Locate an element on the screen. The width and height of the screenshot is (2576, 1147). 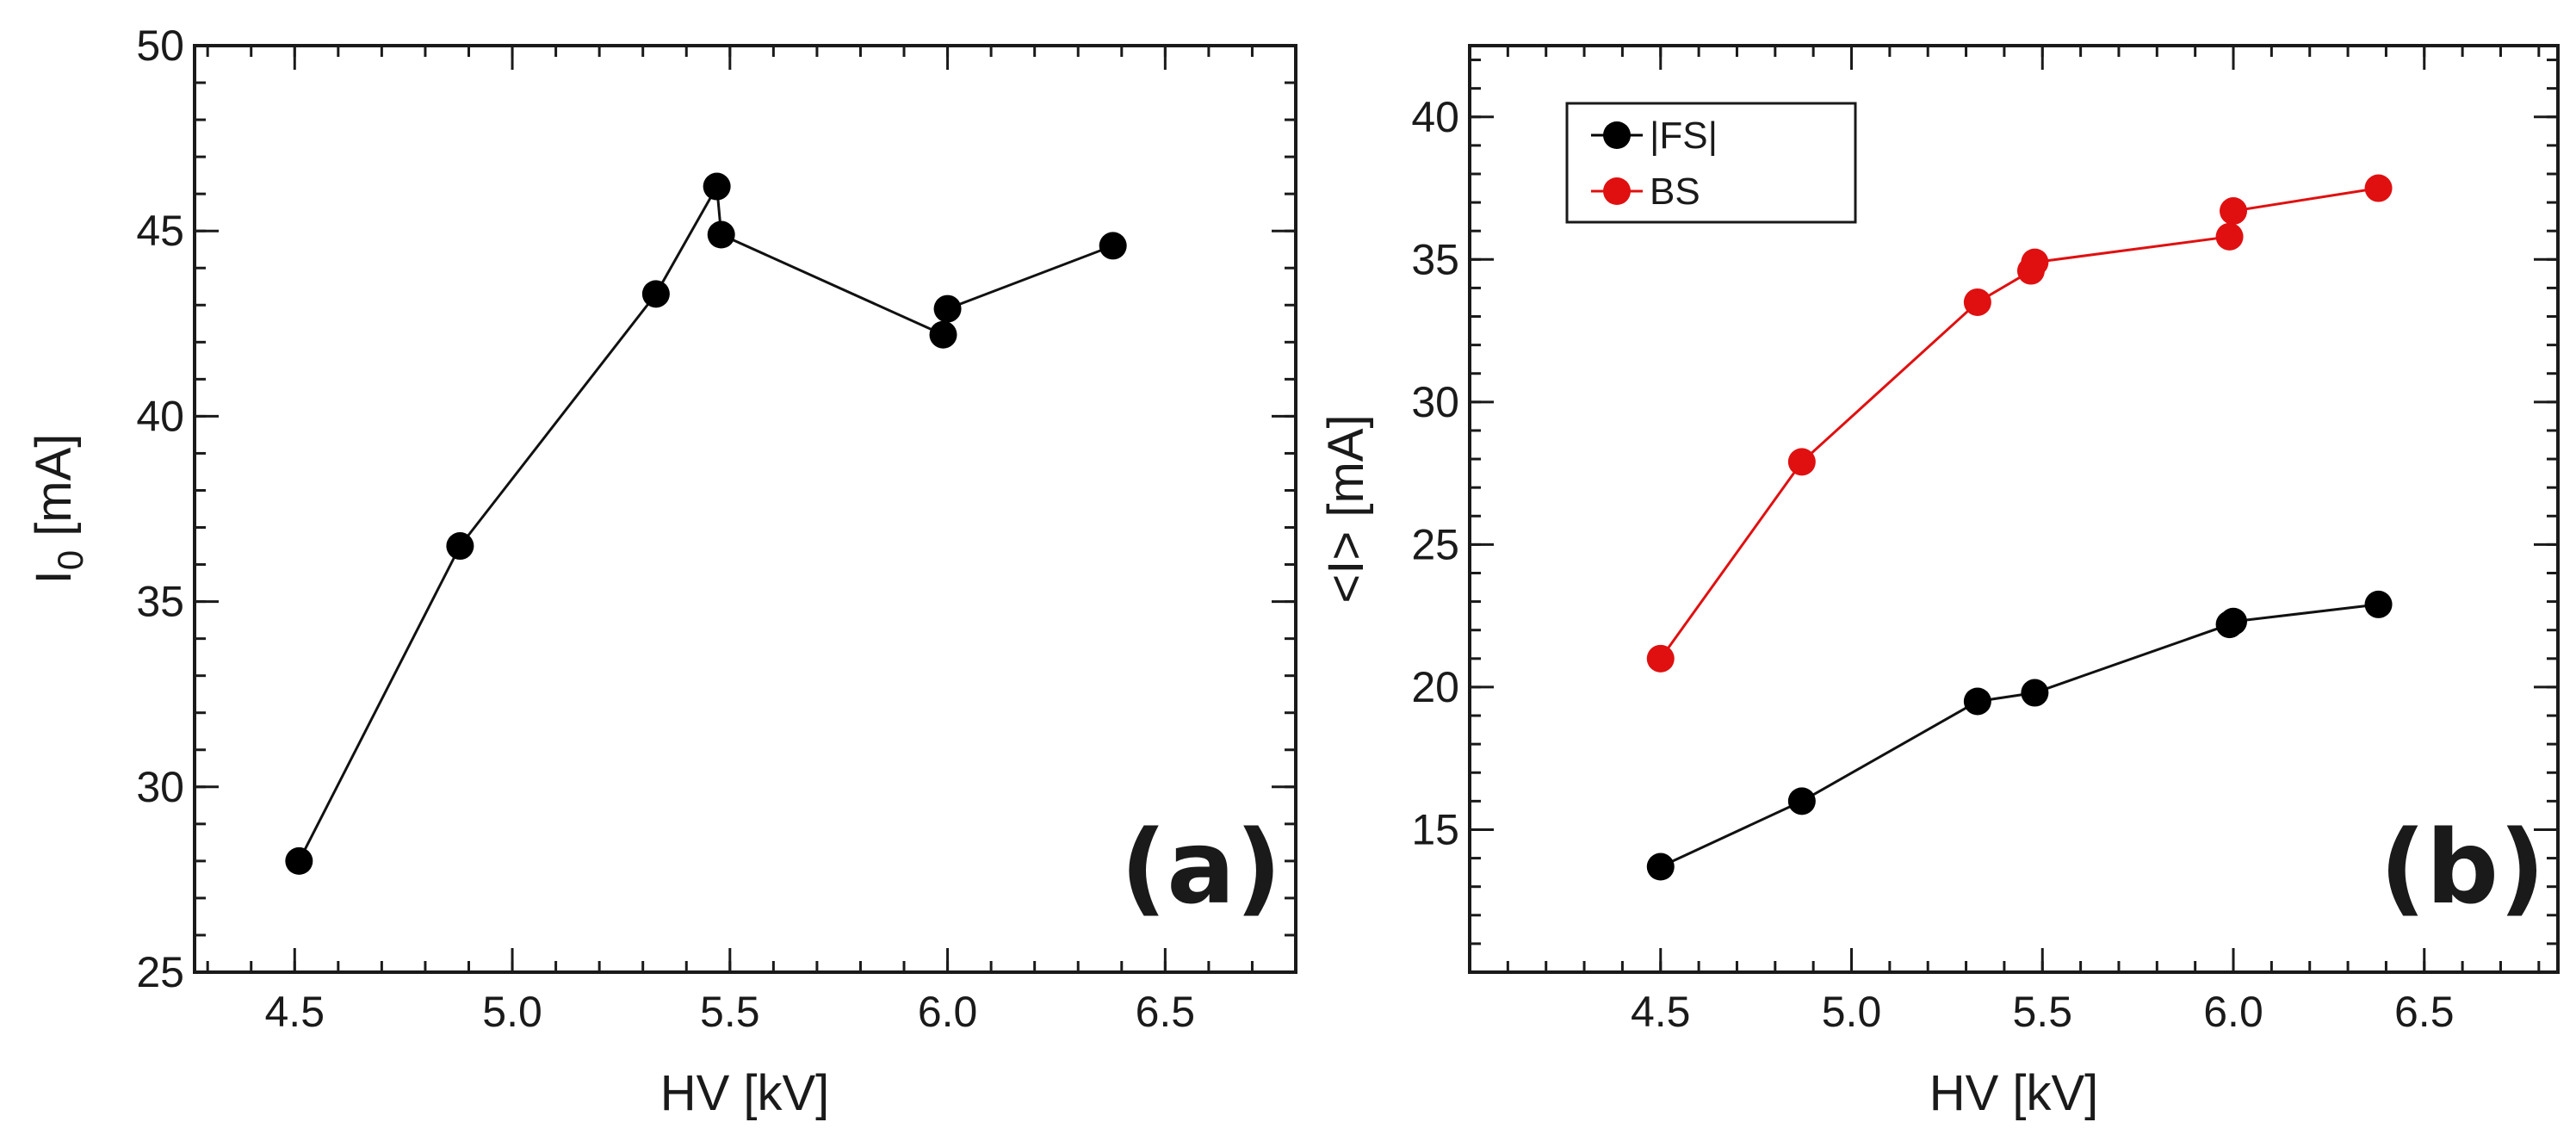
y-tick-label: 20 is located at coordinates (1435, 687).